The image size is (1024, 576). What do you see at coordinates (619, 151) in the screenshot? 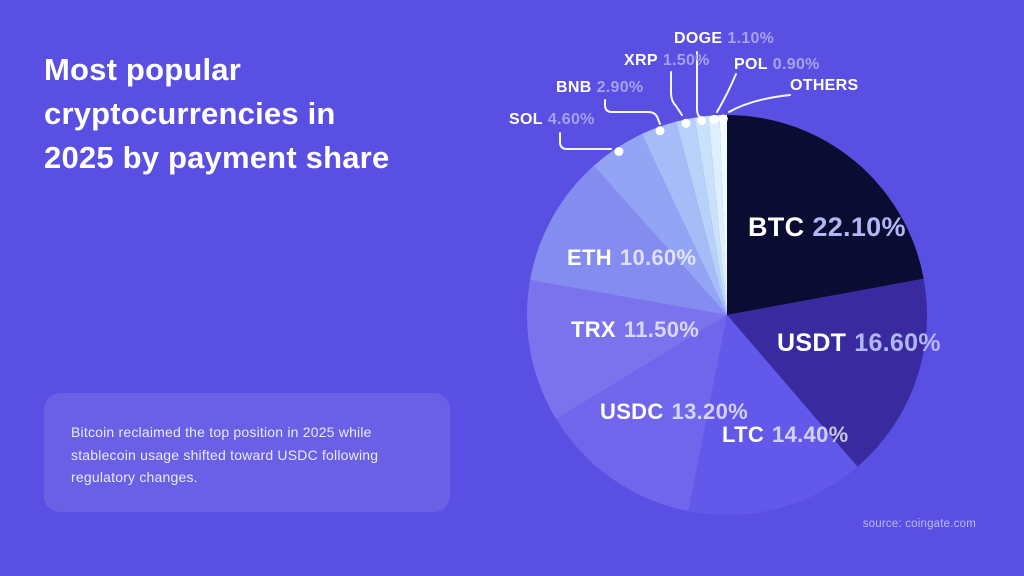
I see `leader-dot-sol` at bounding box center [619, 151].